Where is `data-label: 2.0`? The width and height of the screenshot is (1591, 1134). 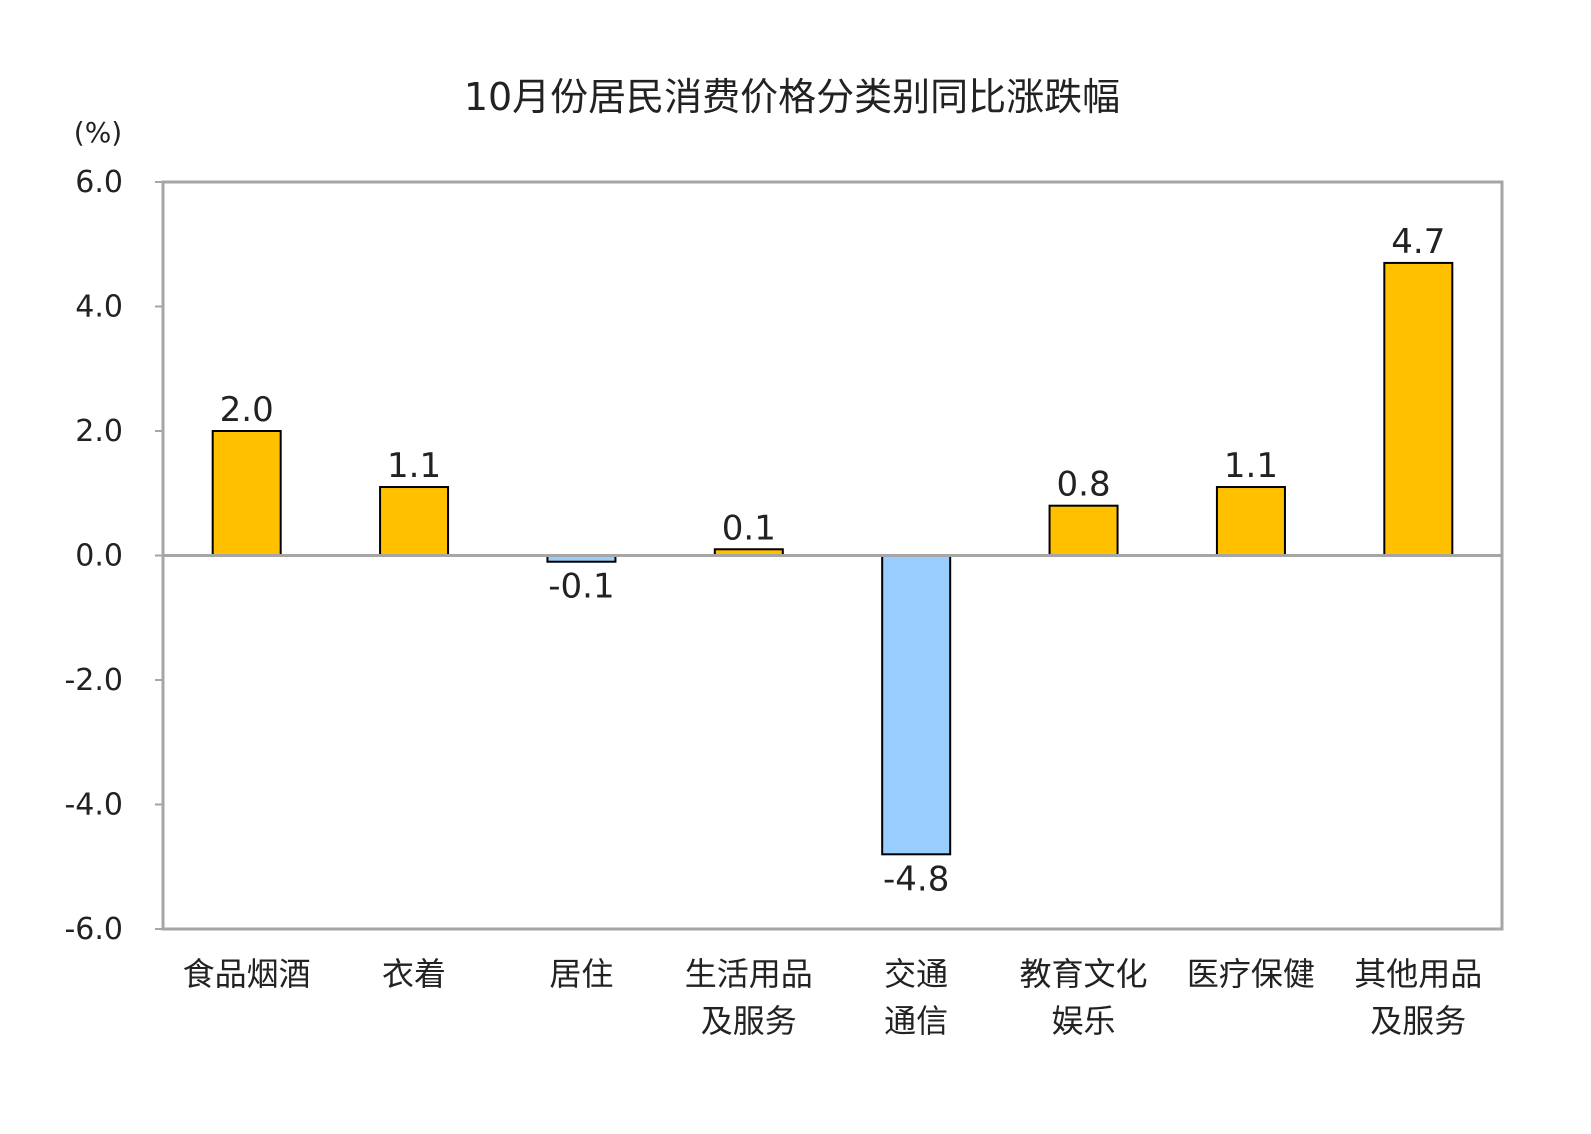 data-label: 2.0 is located at coordinates (247, 410).